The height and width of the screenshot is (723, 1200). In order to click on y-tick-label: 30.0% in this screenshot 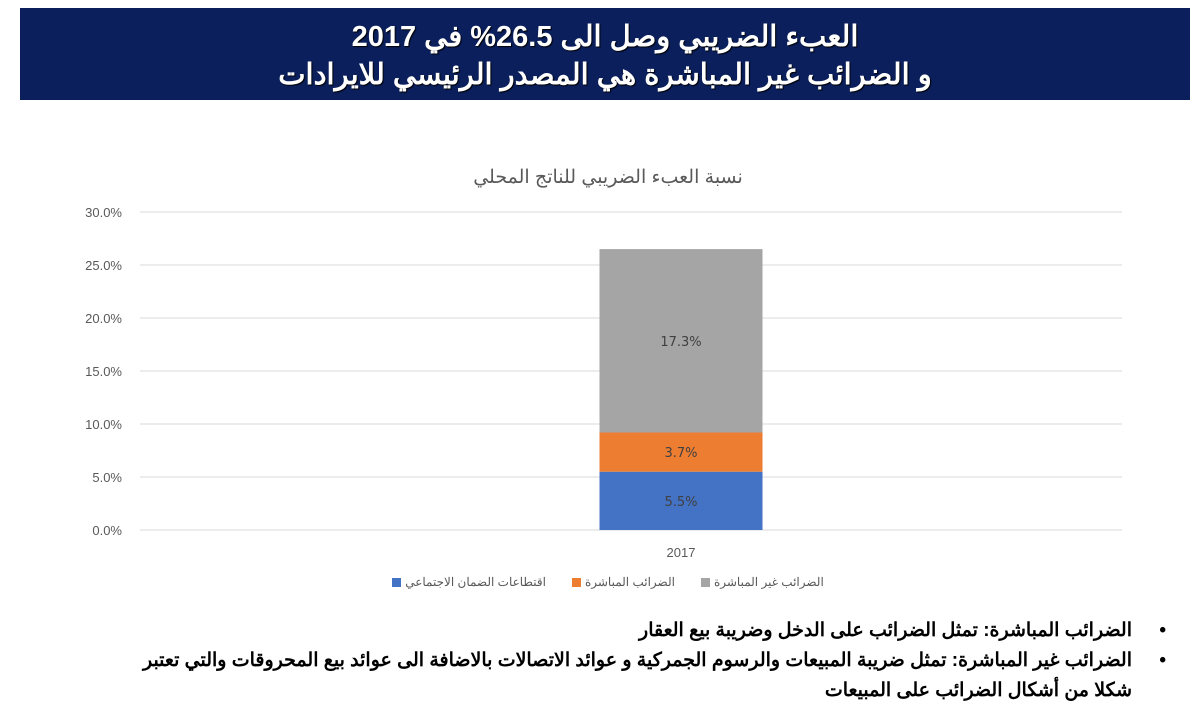, I will do `click(103, 212)`.